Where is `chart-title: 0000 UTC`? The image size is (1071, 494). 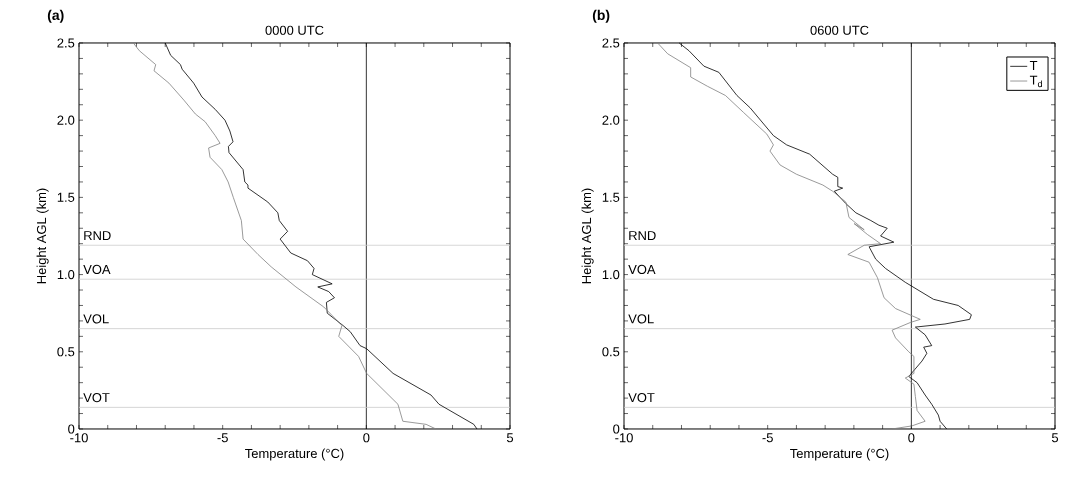
chart-title: 0000 UTC is located at coordinates (294, 30).